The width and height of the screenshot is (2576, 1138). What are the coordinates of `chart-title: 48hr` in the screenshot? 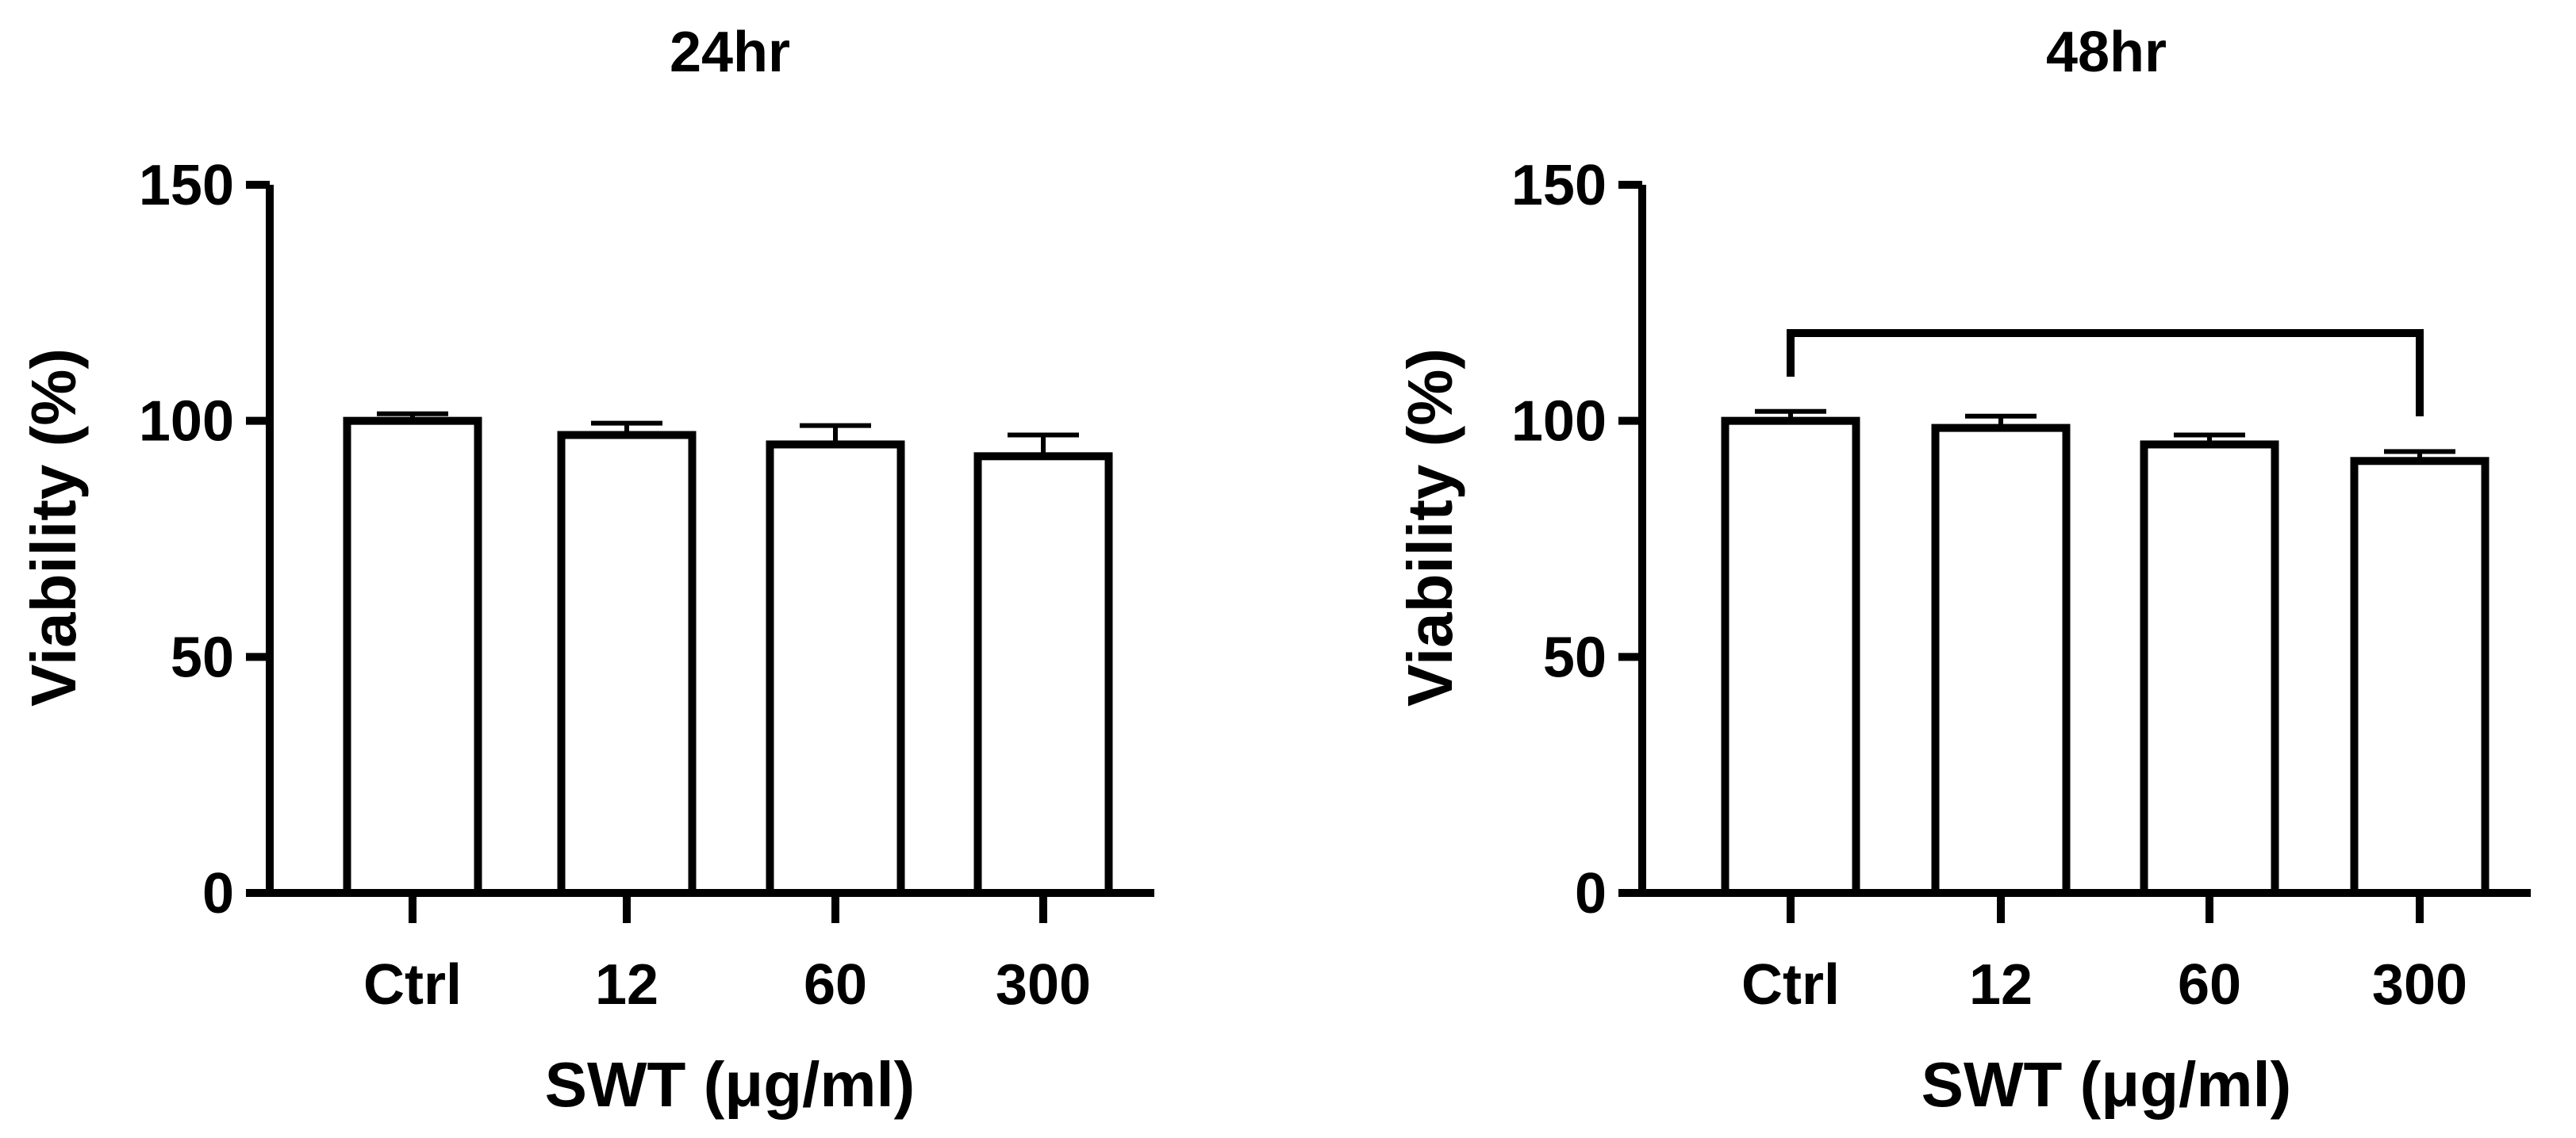 It's located at (2106, 52).